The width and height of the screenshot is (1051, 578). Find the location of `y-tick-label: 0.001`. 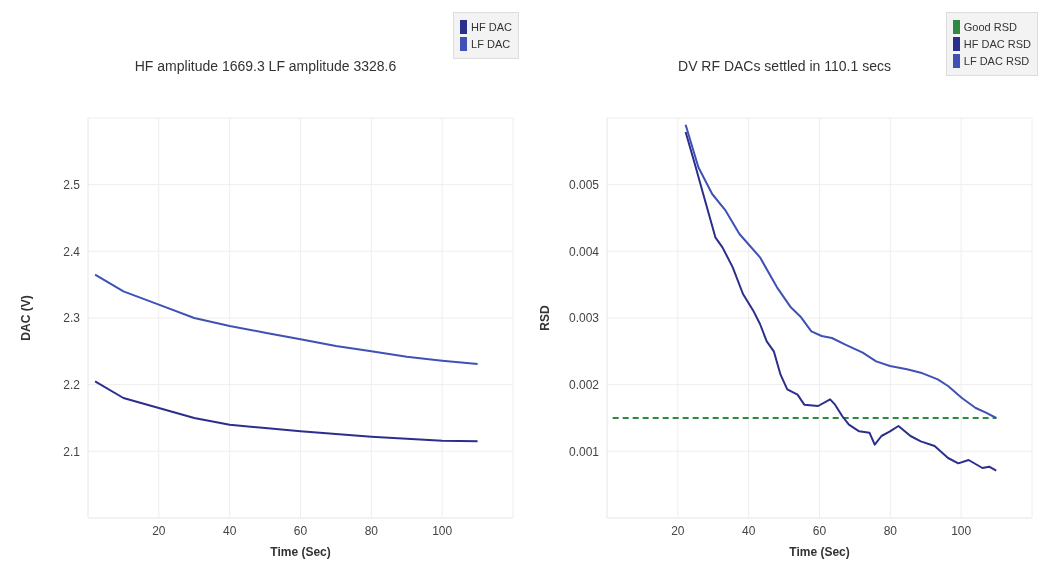

y-tick-label: 0.001 is located at coordinates (584, 451).